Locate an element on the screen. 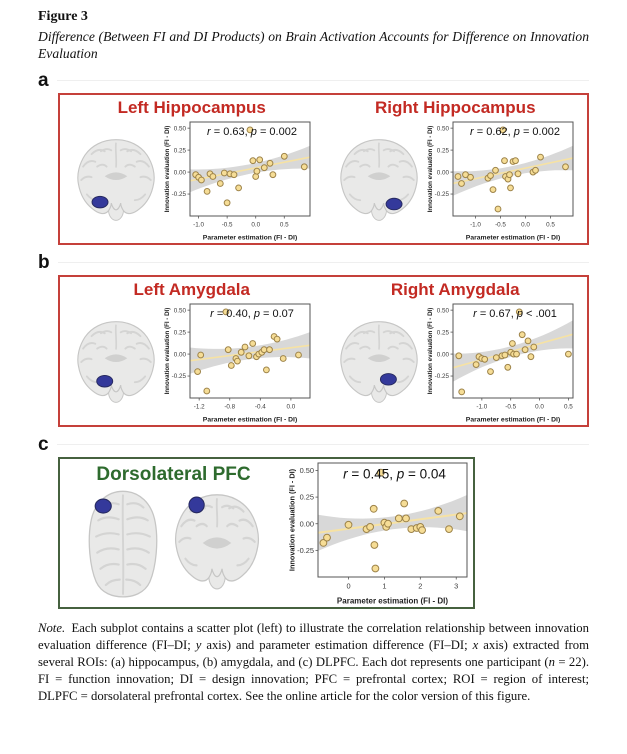 Image resolution: width=627 pixels, height=754 pixels. trend-line is located at coordinates (392, 523).